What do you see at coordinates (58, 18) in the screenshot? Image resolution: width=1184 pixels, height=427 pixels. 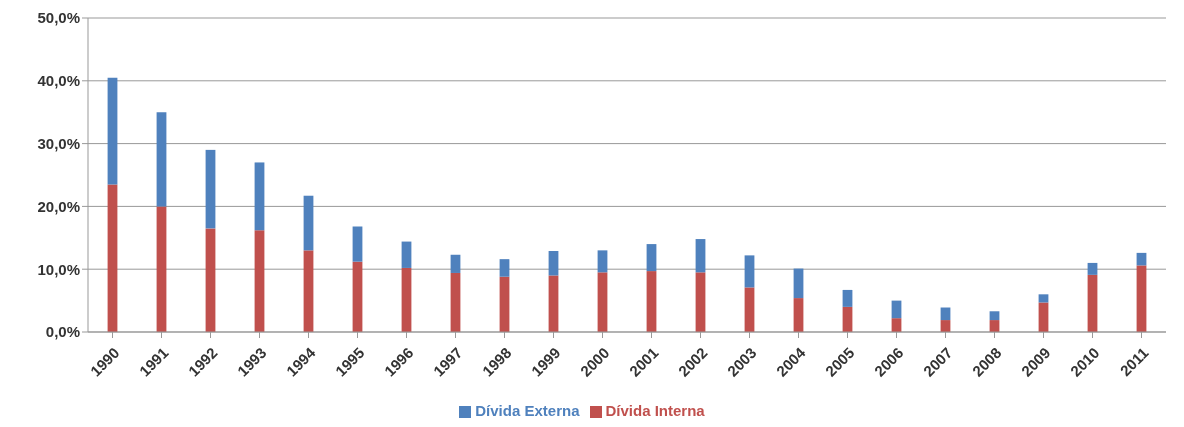 I see `y-tick-label: 50,0%` at bounding box center [58, 18].